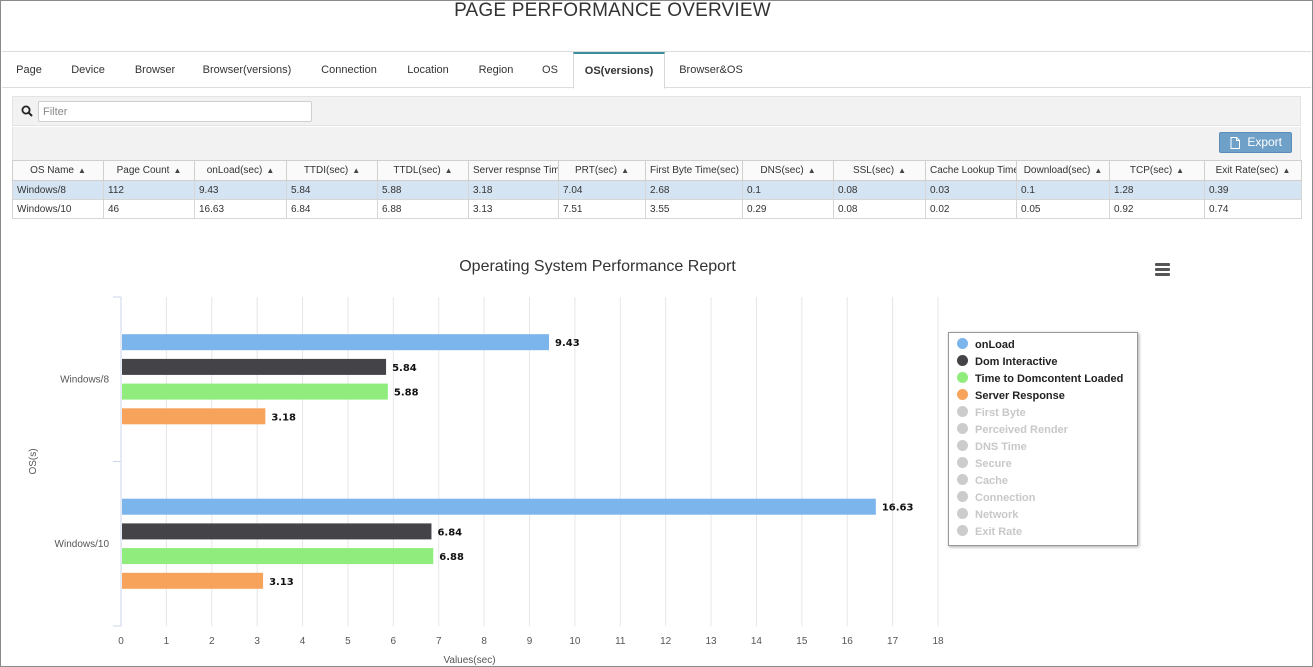 The image size is (1313, 667). I want to click on legend-item: Dom Interactive, so click(1043, 362).